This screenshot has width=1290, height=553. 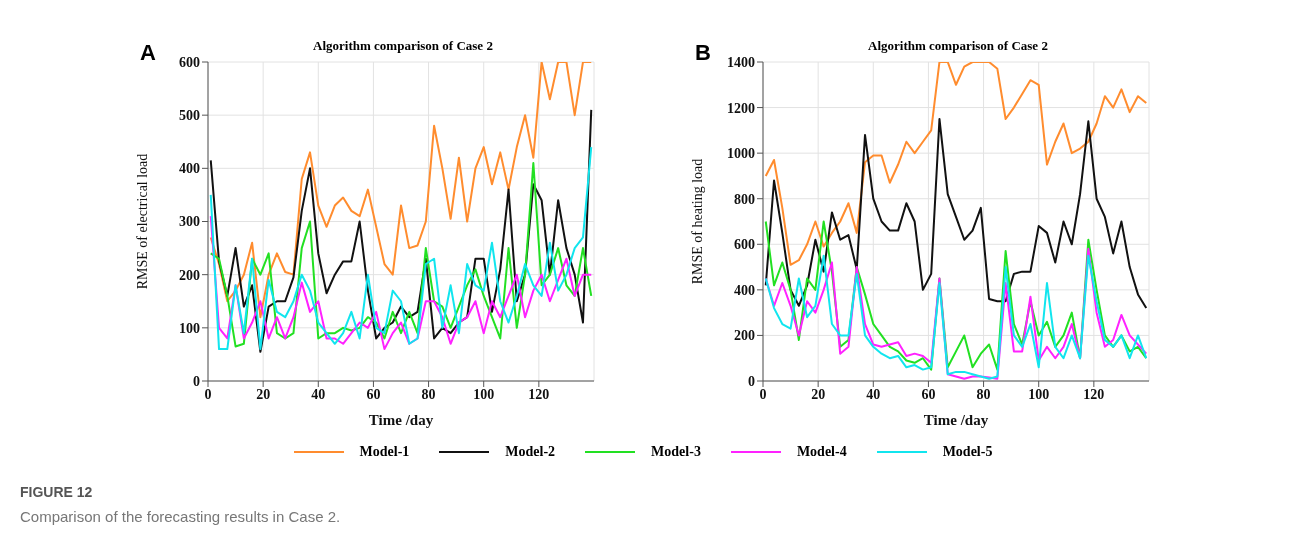 What do you see at coordinates (697, 221) in the screenshot?
I see `y-axis-title: RMSE of heating load` at bounding box center [697, 221].